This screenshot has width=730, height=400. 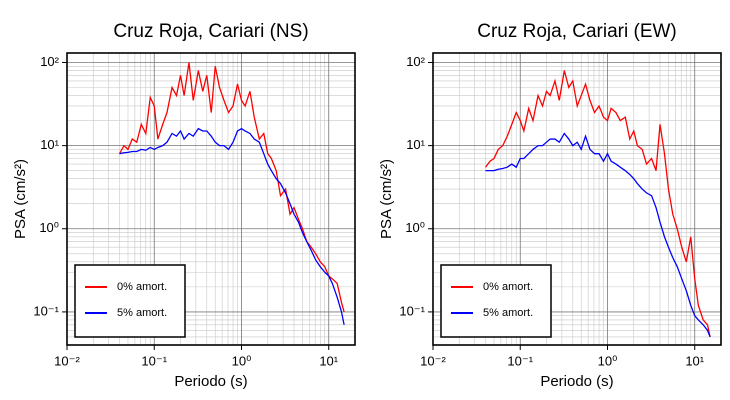 What do you see at coordinates (210, 31) in the screenshot?
I see `chart-title: Cruz Roja, Cariari (NS)` at bounding box center [210, 31].